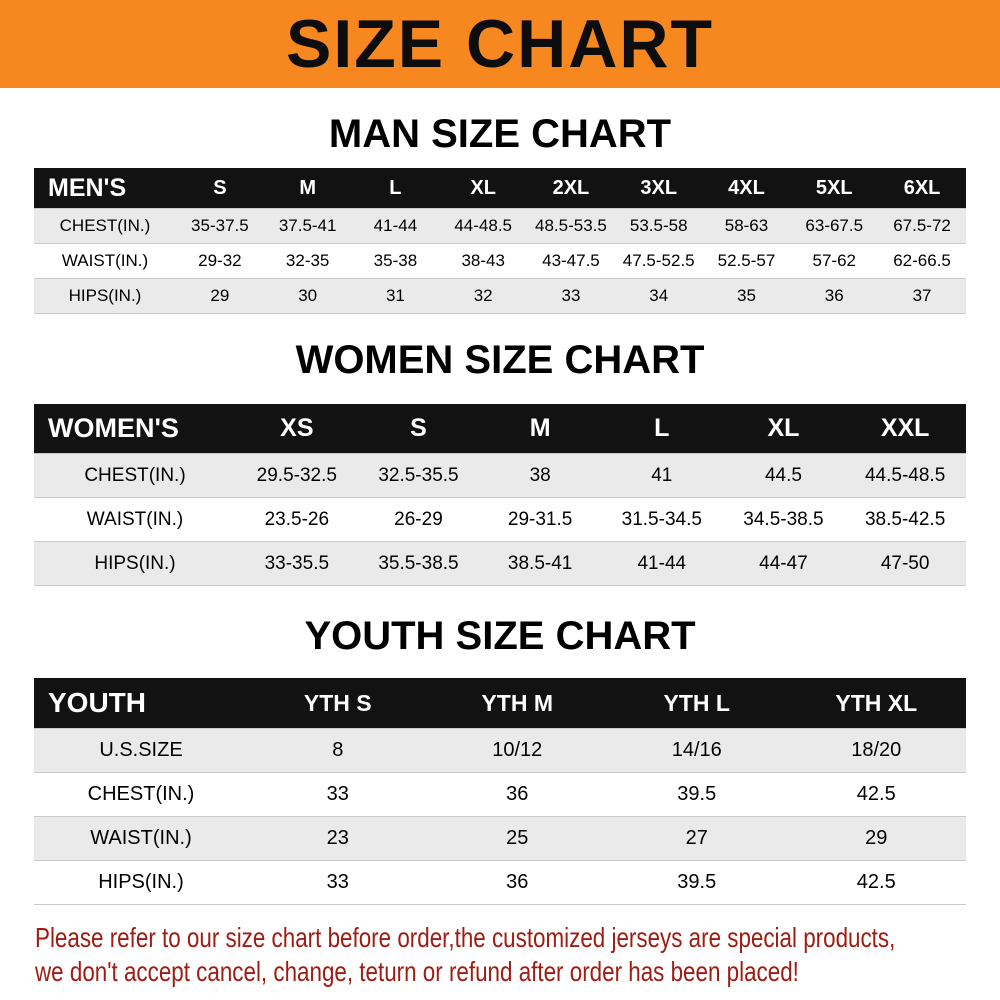 The width and height of the screenshot is (1000, 1000). I want to click on size-value-cell: 63-67.5, so click(834, 226).